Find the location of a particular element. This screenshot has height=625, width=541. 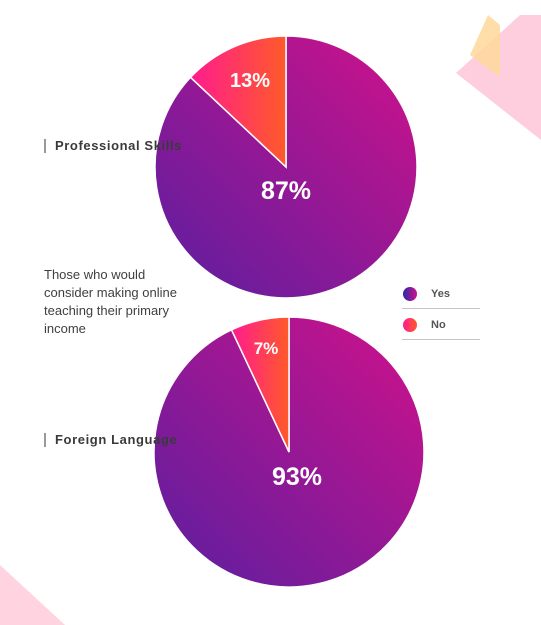

legend-label-no: No is located at coordinates (438, 325).